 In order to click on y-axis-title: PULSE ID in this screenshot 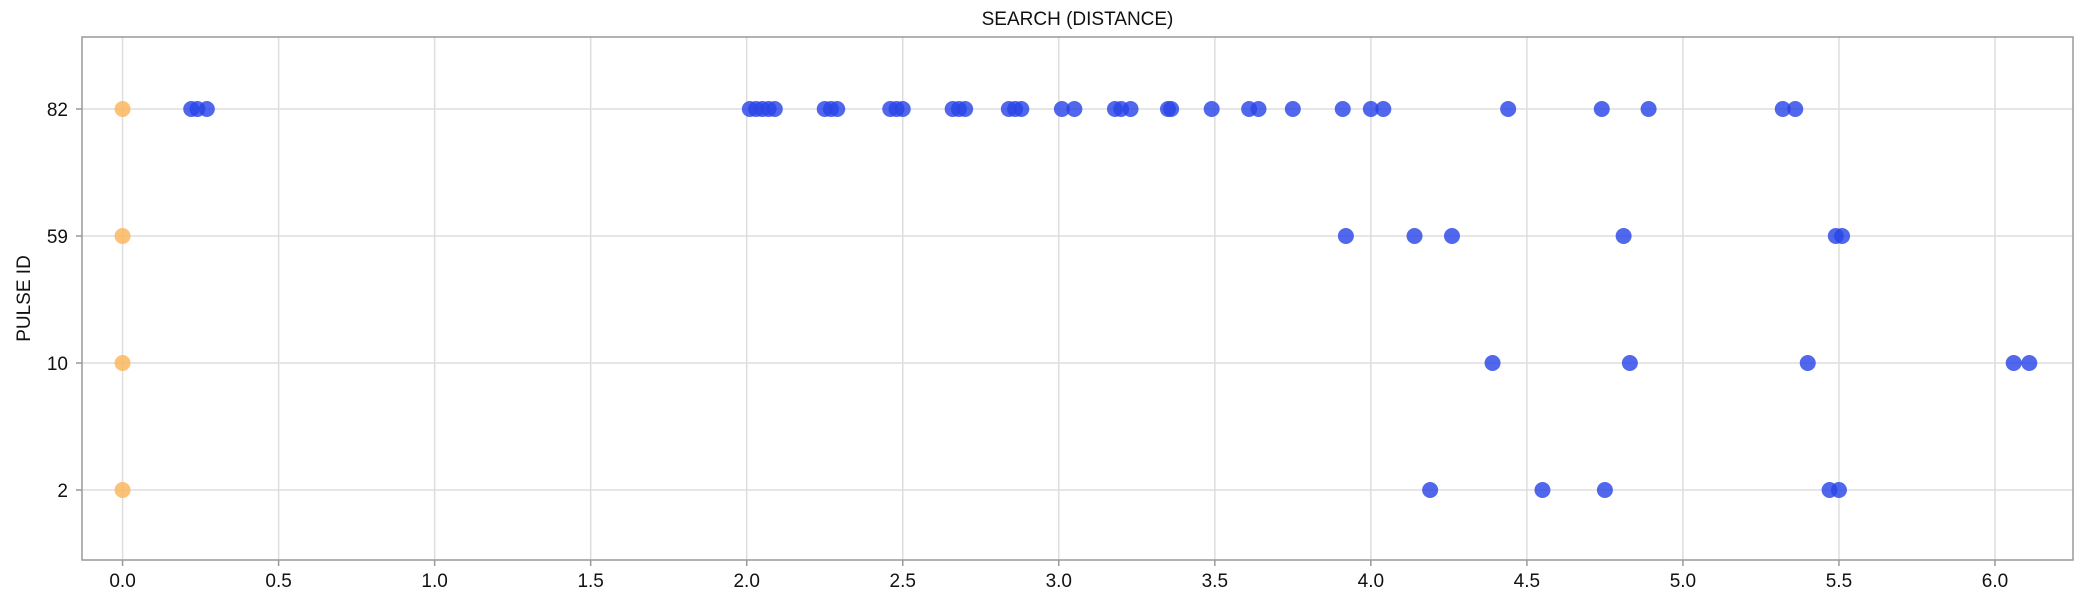, I will do `click(24, 298)`.